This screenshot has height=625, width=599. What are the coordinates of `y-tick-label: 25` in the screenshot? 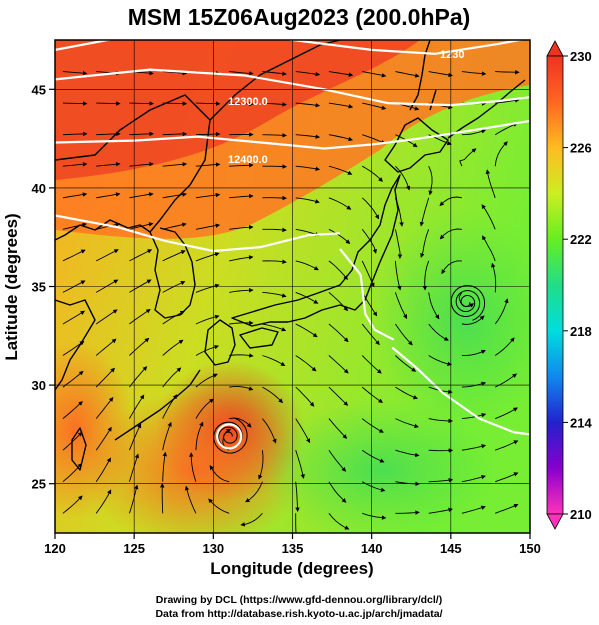 It's located at (39, 484).